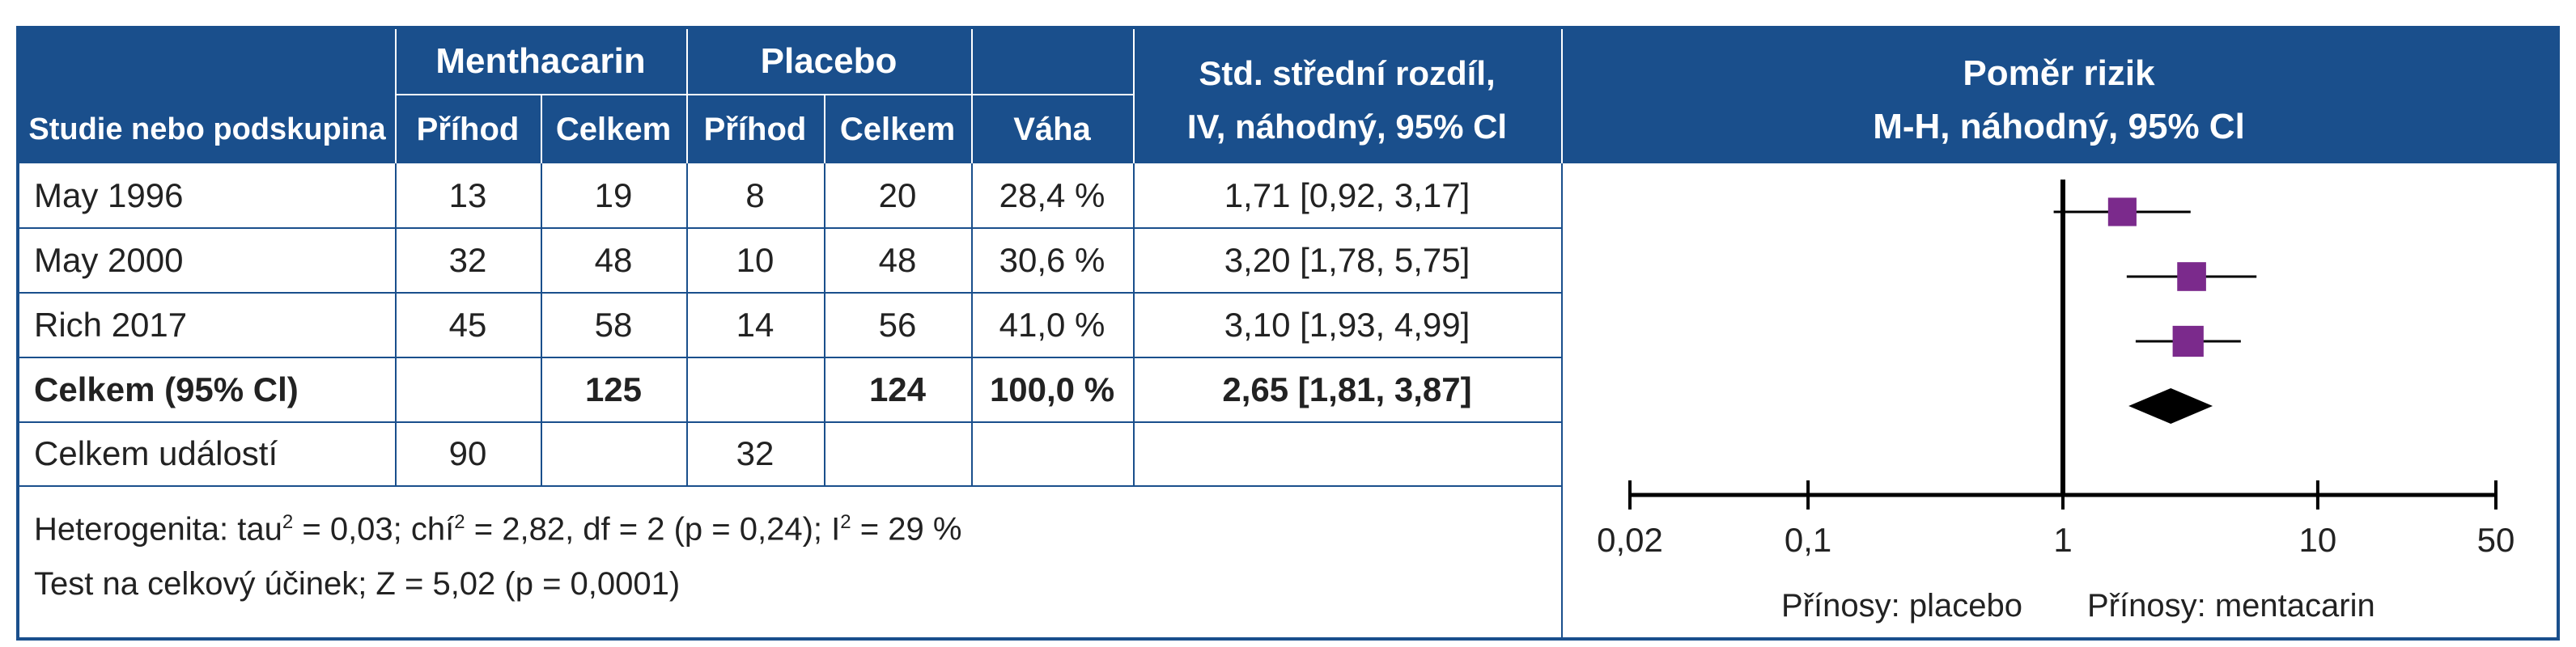 The width and height of the screenshot is (2576, 647). Describe the element at coordinates (1630, 540) in the screenshot. I see `x-tick-label: 0,02` at that location.